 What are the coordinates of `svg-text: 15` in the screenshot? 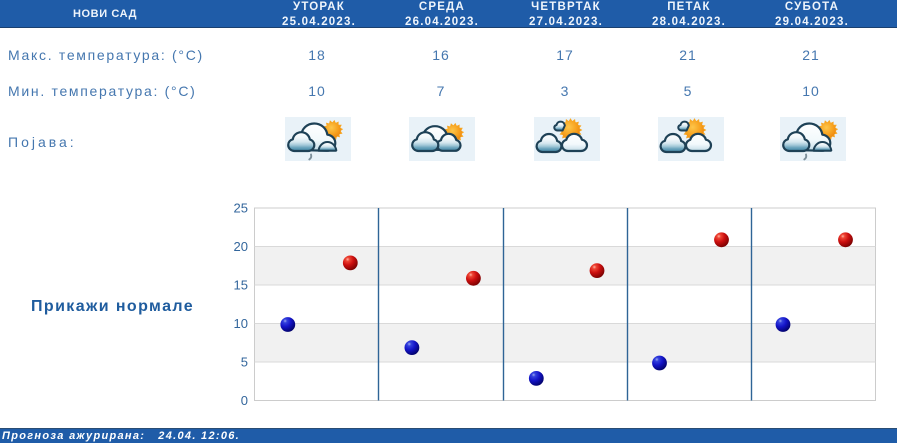 It's located at (241, 285).